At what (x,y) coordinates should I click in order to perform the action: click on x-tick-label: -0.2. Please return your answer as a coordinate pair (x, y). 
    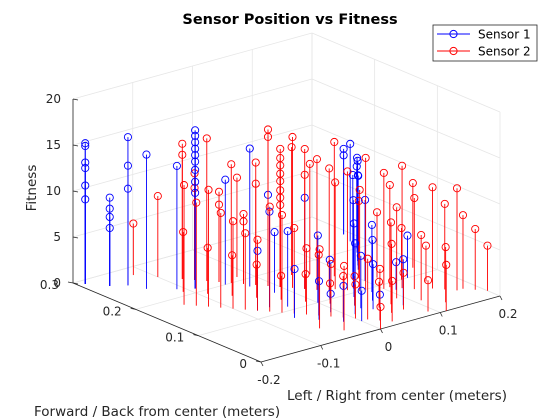
    Looking at the image, I should click on (268, 380).